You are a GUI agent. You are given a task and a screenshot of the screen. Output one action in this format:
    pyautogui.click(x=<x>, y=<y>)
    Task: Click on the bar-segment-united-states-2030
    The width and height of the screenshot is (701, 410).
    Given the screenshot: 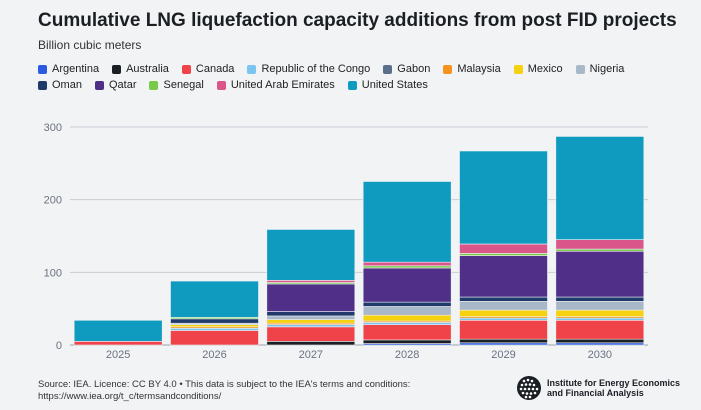 What is the action you would take?
    pyautogui.click(x=600, y=188)
    